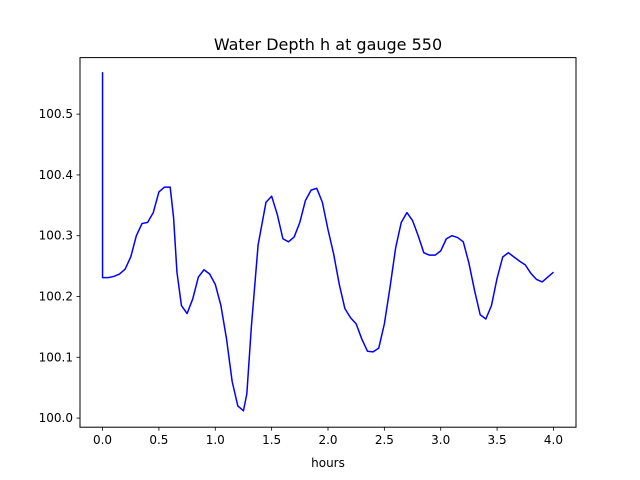  What do you see at coordinates (328, 44) in the screenshot?
I see `chart-title: Water Depth h at gauge 550` at bounding box center [328, 44].